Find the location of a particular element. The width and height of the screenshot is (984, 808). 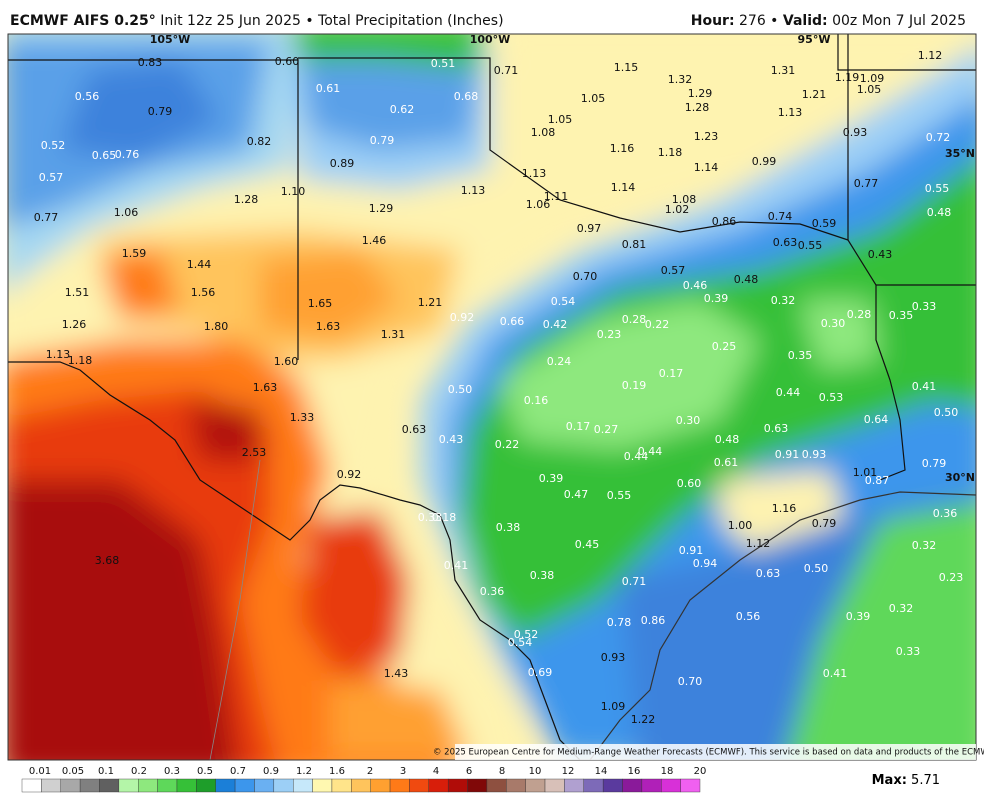

colorbar-label: 16 is located at coordinates (634, 771).